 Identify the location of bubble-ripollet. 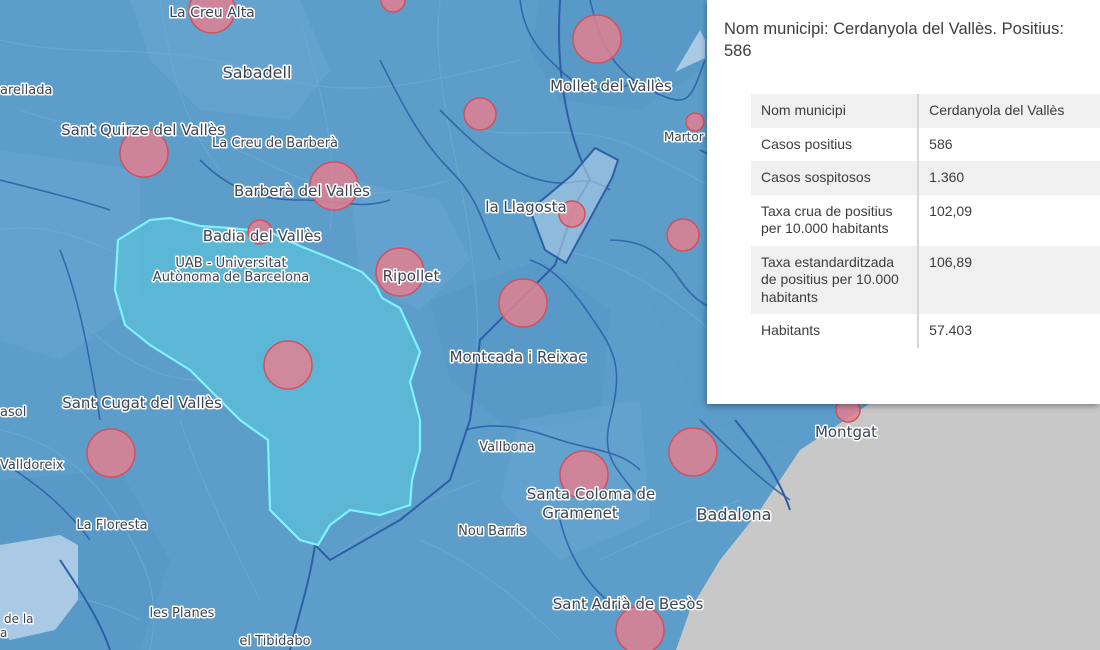
(400, 272).